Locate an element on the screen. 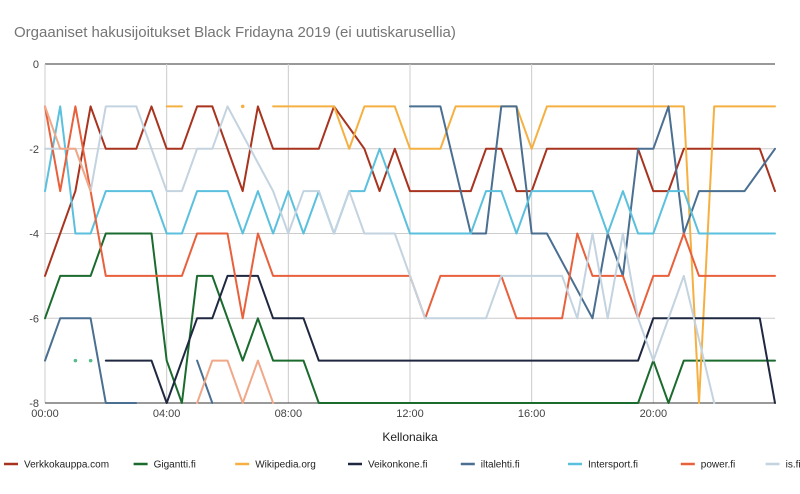 This screenshot has width=800, height=494. series-point-wikipedia-org is located at coordinates (242, 106).